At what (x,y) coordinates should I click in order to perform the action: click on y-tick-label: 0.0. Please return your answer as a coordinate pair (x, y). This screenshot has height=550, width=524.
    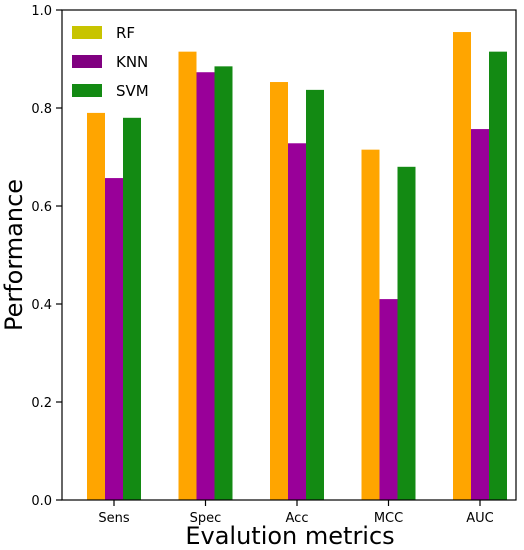
    Looking at the image, I should click on (41, 501).